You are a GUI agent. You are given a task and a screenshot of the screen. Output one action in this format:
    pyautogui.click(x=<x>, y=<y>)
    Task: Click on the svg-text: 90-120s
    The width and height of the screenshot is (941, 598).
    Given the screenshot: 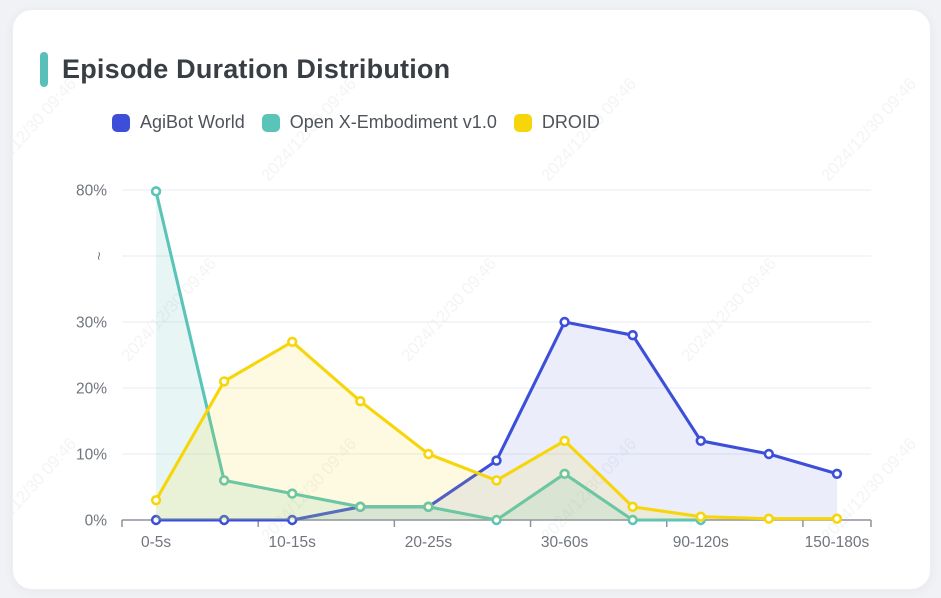 What is the action you would take?
    pyautogui.click(x=701, y=542)
    